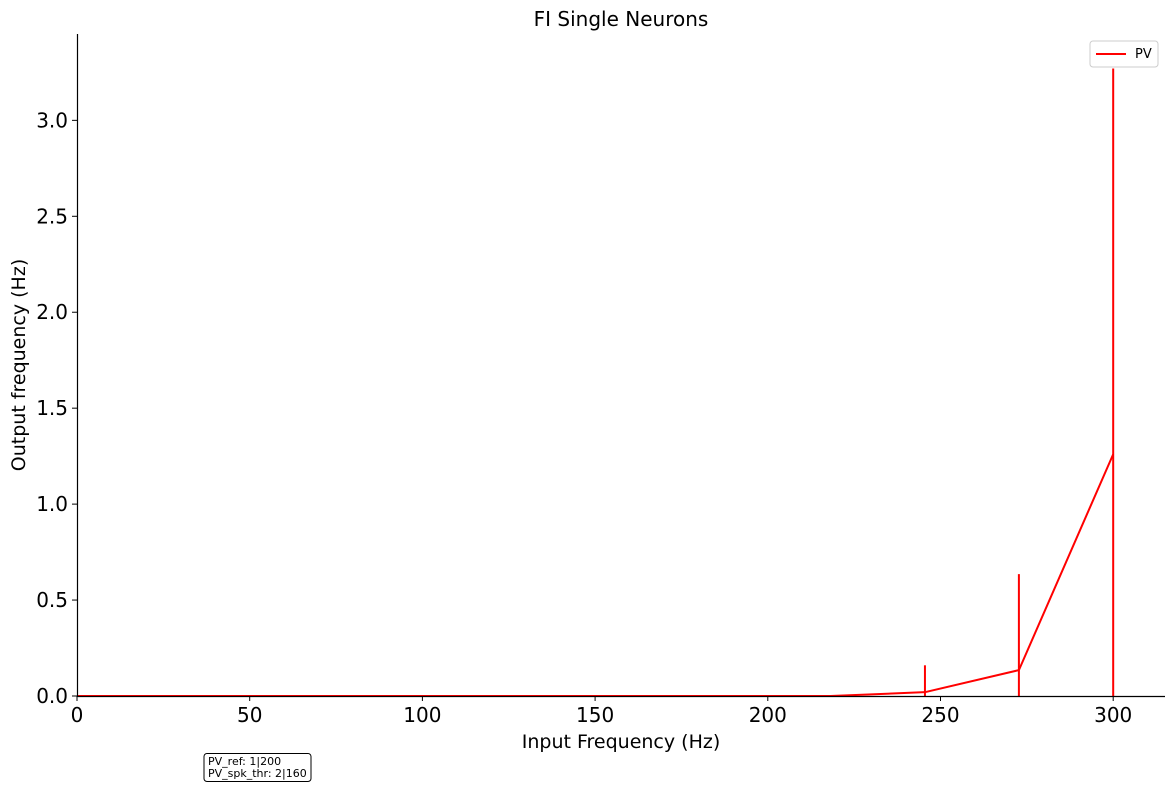  I want to click on y-tick-label: 1.0, so click(52, 504).